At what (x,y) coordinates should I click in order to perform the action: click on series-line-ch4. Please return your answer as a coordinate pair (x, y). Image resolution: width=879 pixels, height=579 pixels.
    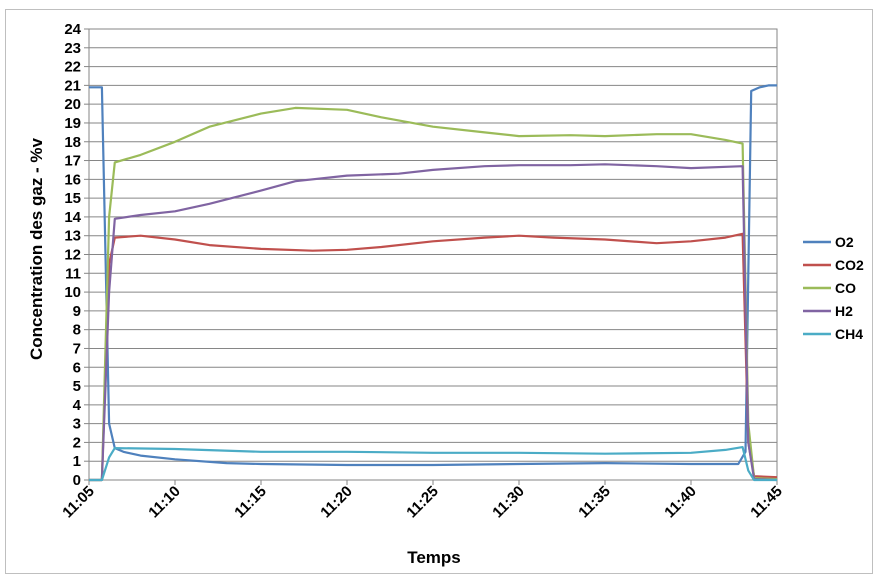
    Looking at the image, I should click on (433, 464).